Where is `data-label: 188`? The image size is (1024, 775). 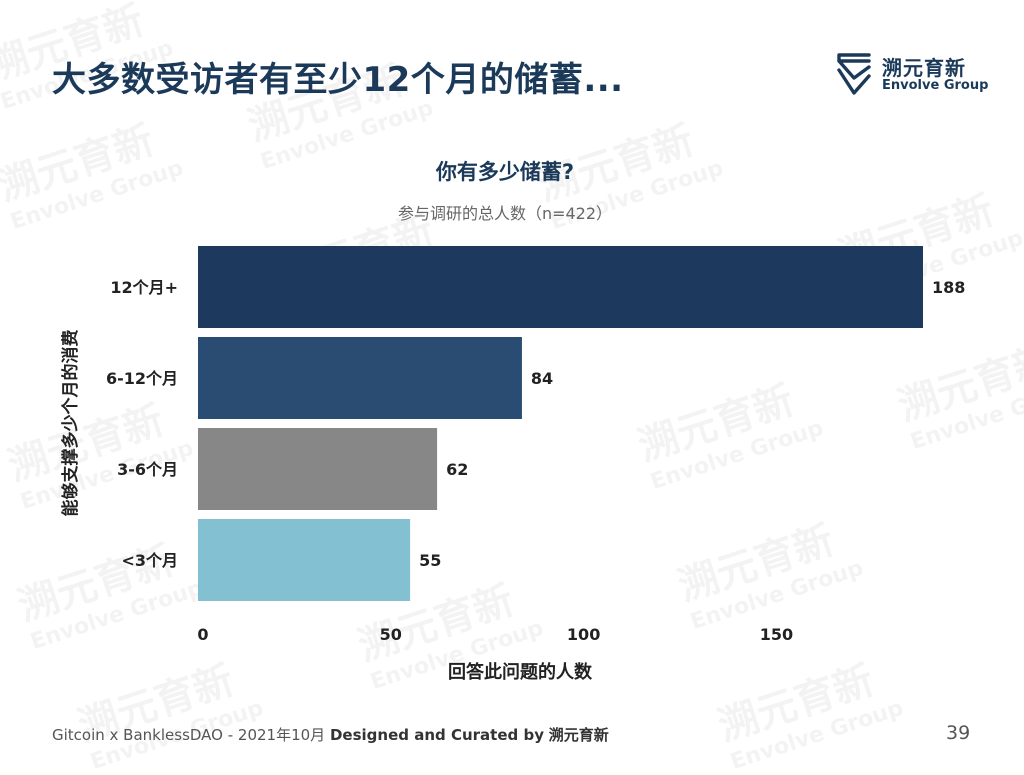
data-label: 188 is located at coordinates (948, 287).